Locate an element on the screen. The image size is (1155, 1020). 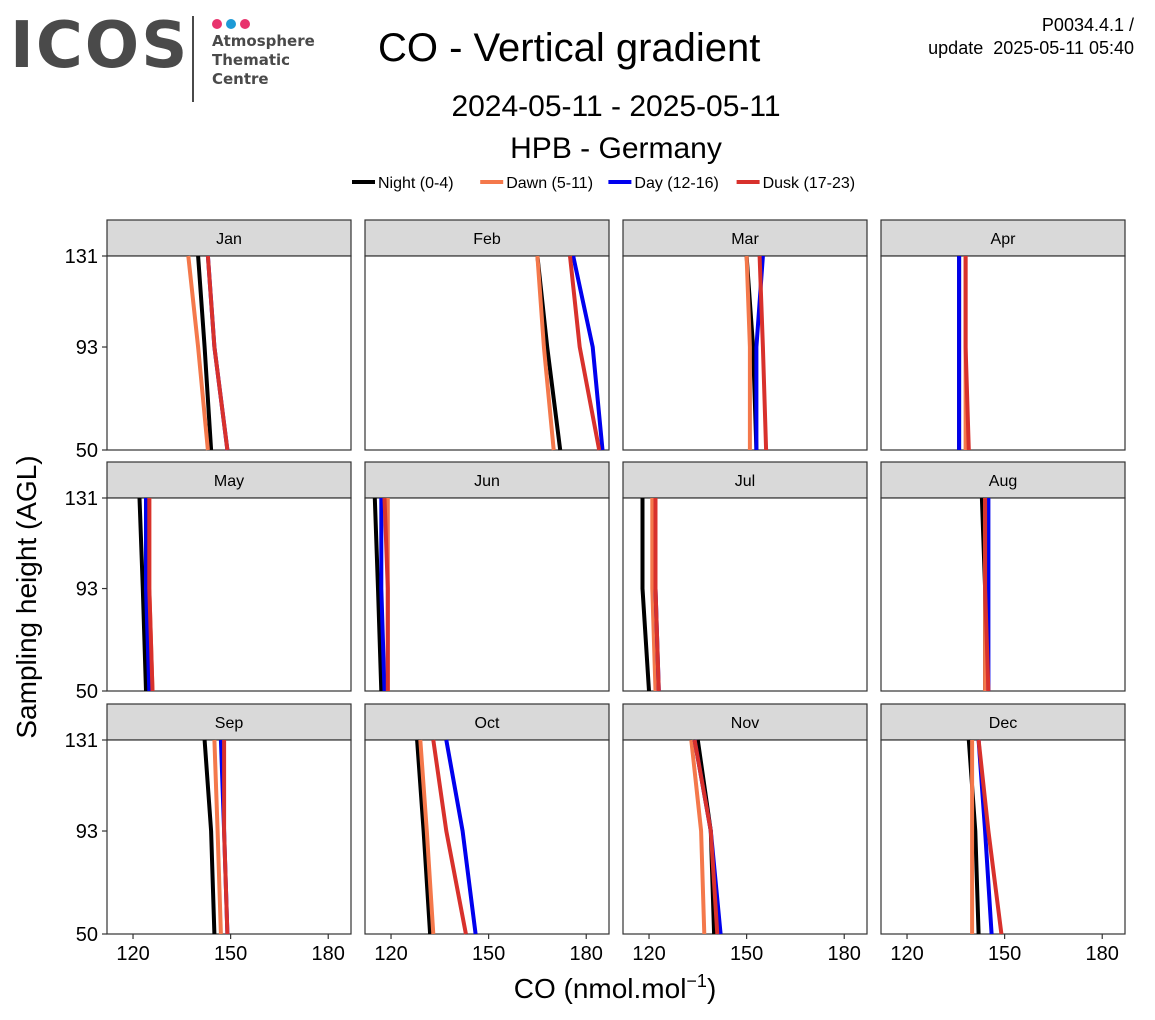
facet-label: Jun is located at coordinates (487, 481).